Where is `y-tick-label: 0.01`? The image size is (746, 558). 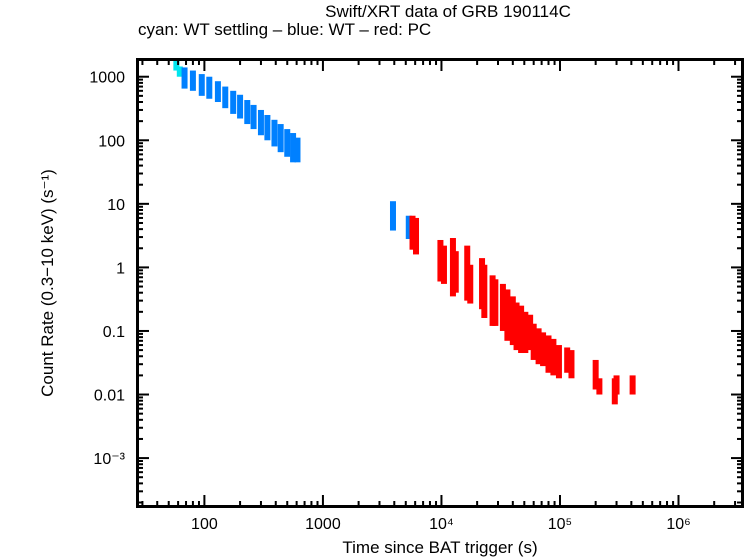 y-tick-label: 0.01 is located at coordinates (109, 396).